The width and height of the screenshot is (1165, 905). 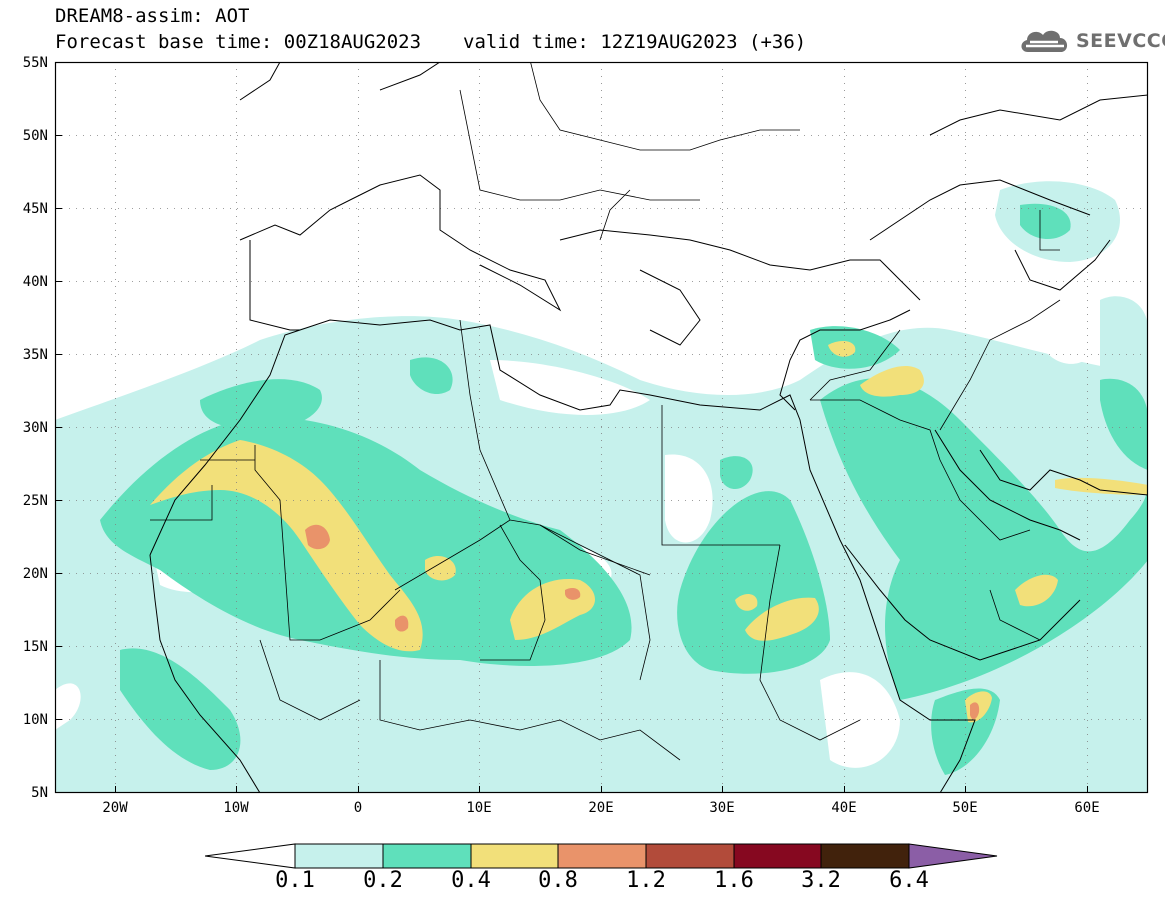 What do you see at coordinates (1044, 41) in the screenshot?
I see `cloud-logo-icon` at bounding box center [1044, 41].